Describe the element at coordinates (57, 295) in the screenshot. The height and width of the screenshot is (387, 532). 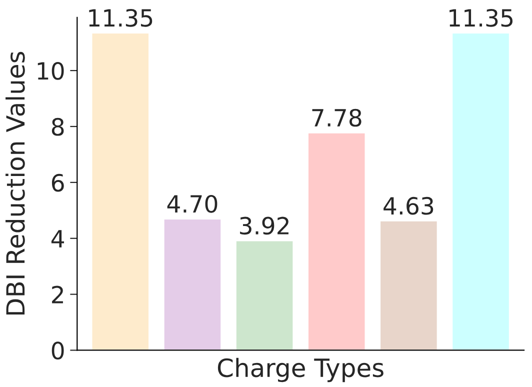
I see `y-tick-label: 2` at that location.